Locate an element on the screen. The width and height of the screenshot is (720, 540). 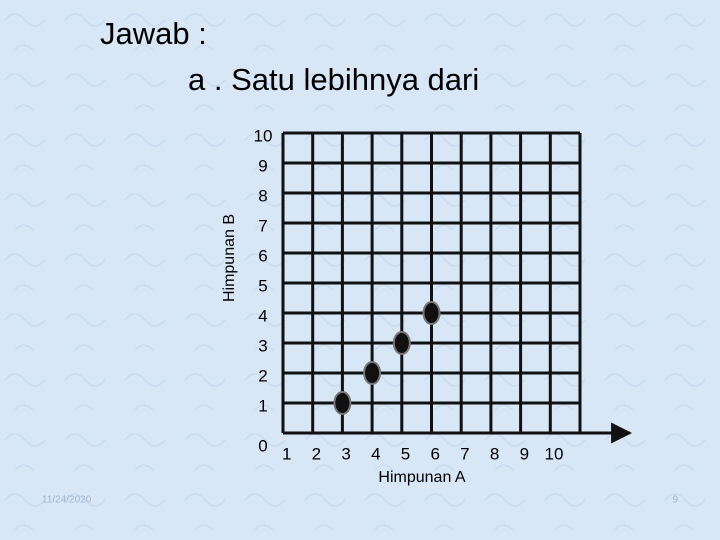
y-tick-label: 9 is located at coordinates (262, 165).